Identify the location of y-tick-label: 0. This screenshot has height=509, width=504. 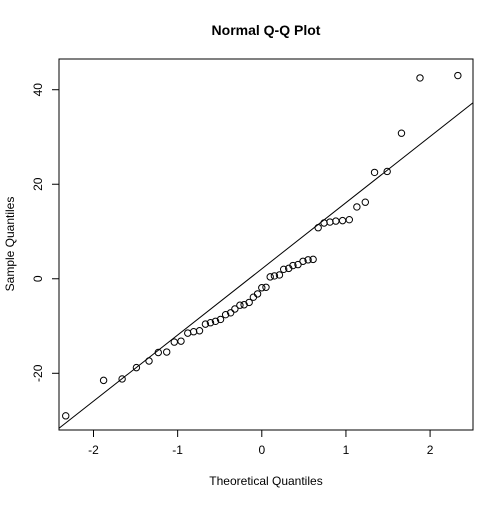
(38, 278).